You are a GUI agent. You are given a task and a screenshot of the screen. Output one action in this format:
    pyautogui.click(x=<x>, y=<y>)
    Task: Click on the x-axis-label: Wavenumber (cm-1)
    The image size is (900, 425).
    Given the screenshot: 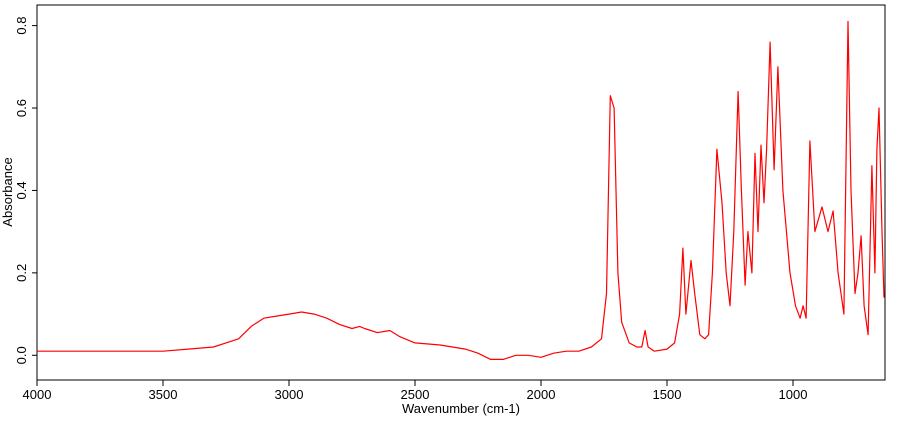 What is the action you would take?
    pyautogui.click(x=461, y=408)
    